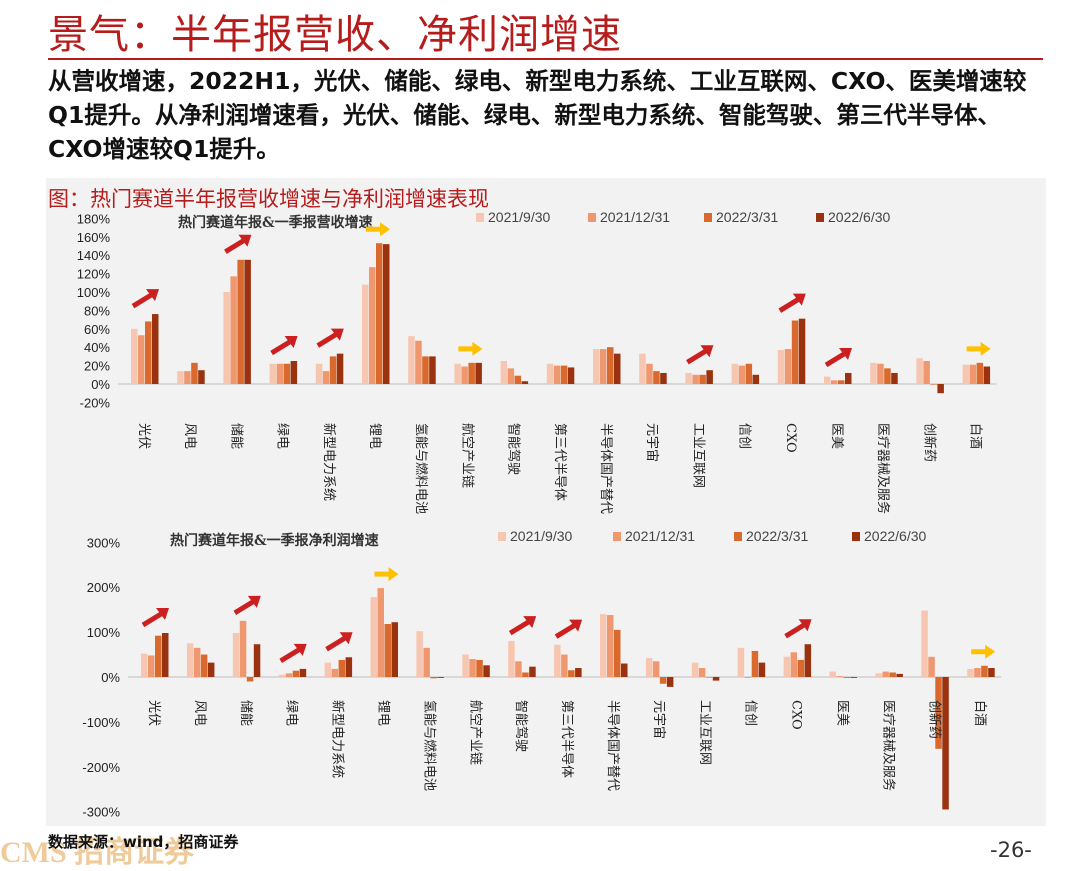 The width and height of the screenshot is (1080, 871). What do you see at coordinates (605, 468) in the screenshot?
I see `category-label: 半导体国产替代` at bounding box center [605, 468].